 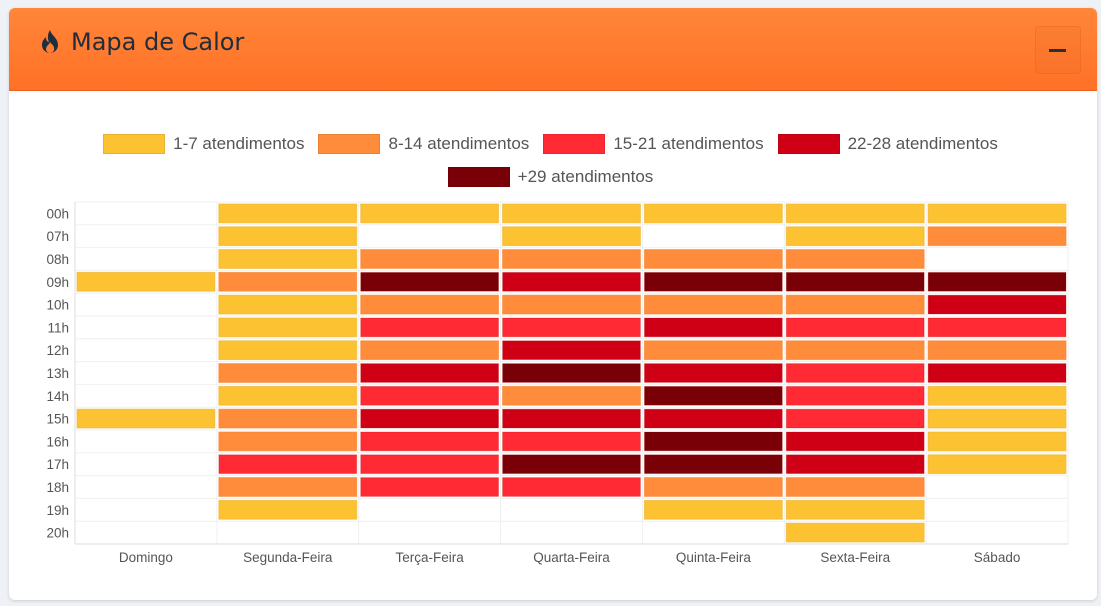 What do you see at coordinates (146, 557) in the screenshot?
I see `x-tick-label: Domingo` at bounding box center [146, 557].